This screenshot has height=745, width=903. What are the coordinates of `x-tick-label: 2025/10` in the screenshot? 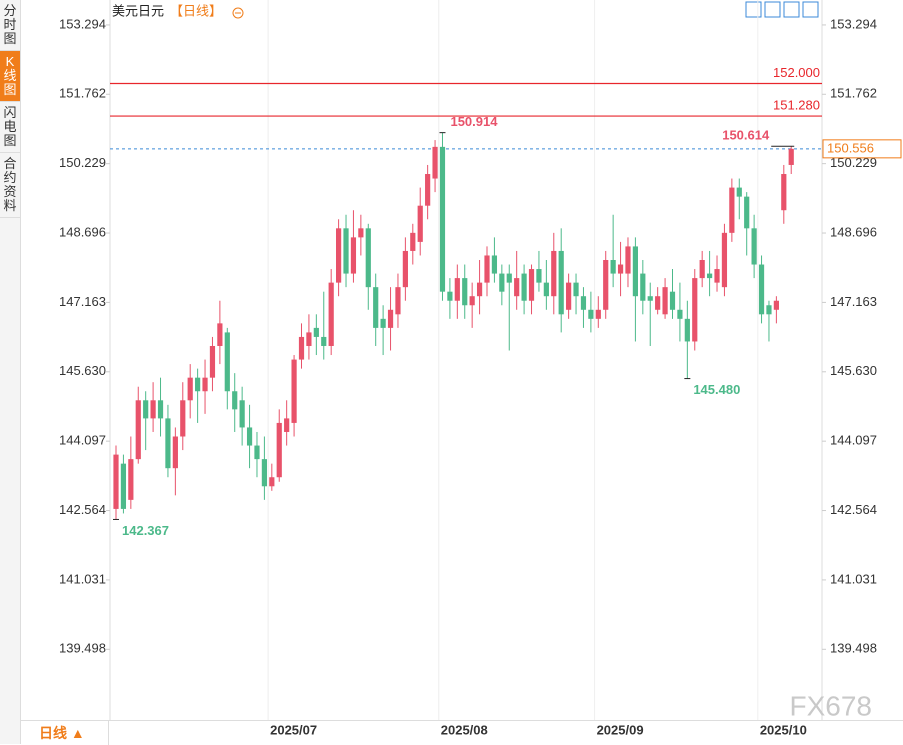 It's located at (783, 729).